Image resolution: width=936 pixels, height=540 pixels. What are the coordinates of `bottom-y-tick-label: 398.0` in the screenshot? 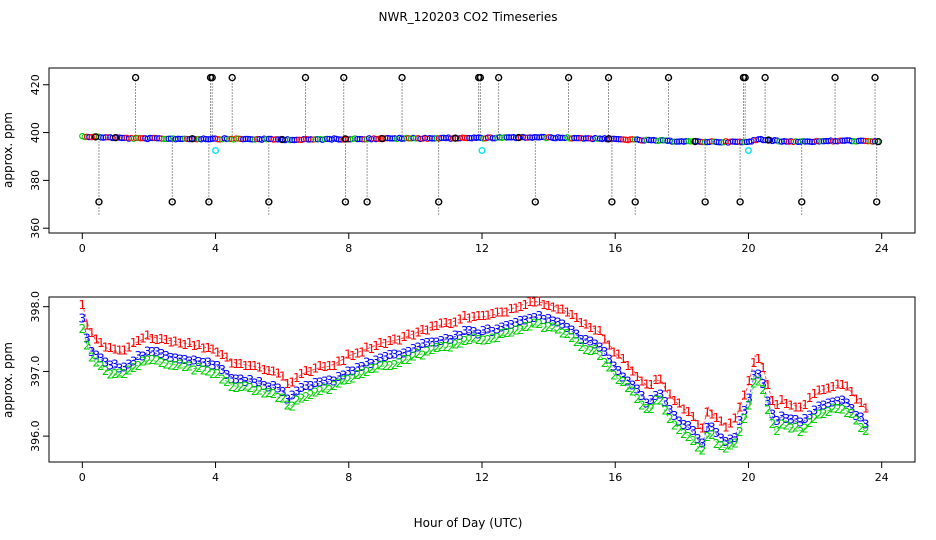 It's located at (35, 307).